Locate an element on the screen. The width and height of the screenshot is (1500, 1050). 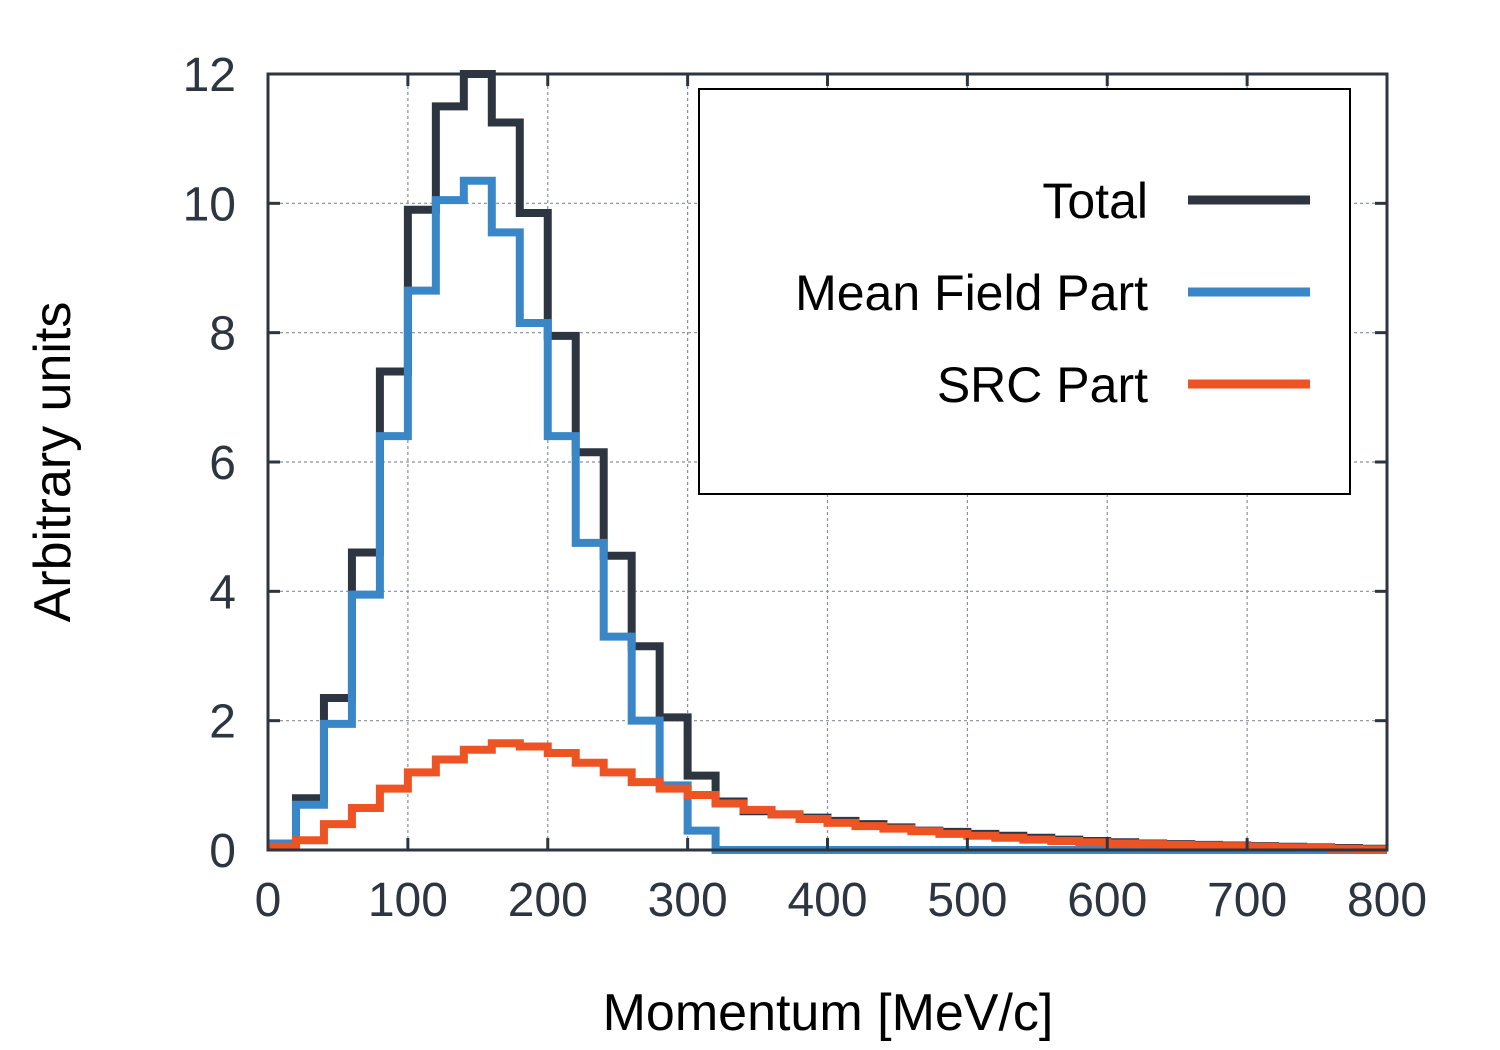
y-tick-label: 4 is located at coordinates (222, 592).